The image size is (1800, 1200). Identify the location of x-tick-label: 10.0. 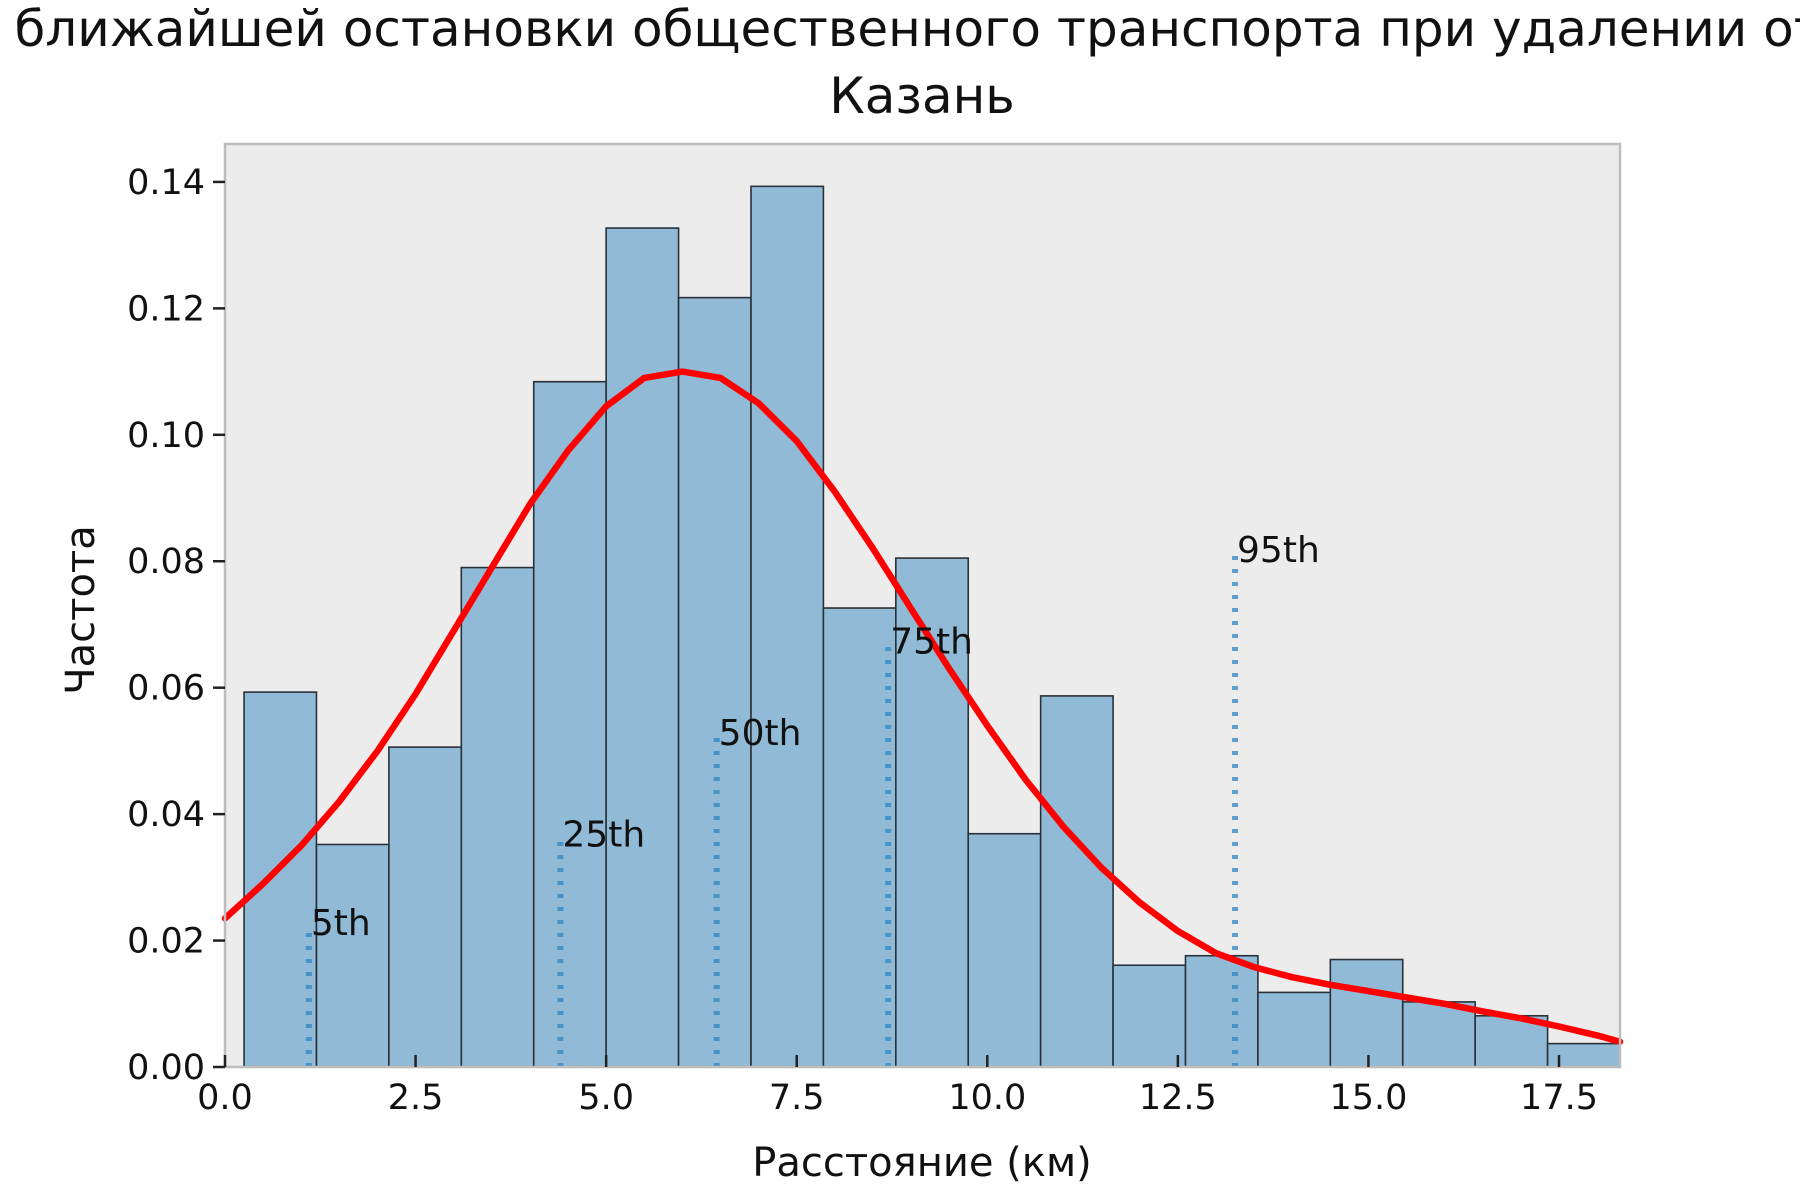
(987, 1098).